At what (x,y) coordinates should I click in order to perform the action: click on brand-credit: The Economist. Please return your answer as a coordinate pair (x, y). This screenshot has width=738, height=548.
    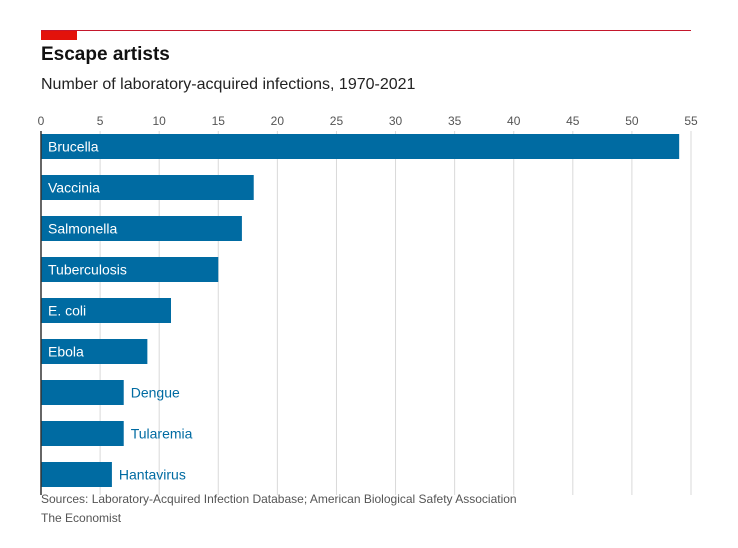
    Looking at the image, I should click on (81, 518).